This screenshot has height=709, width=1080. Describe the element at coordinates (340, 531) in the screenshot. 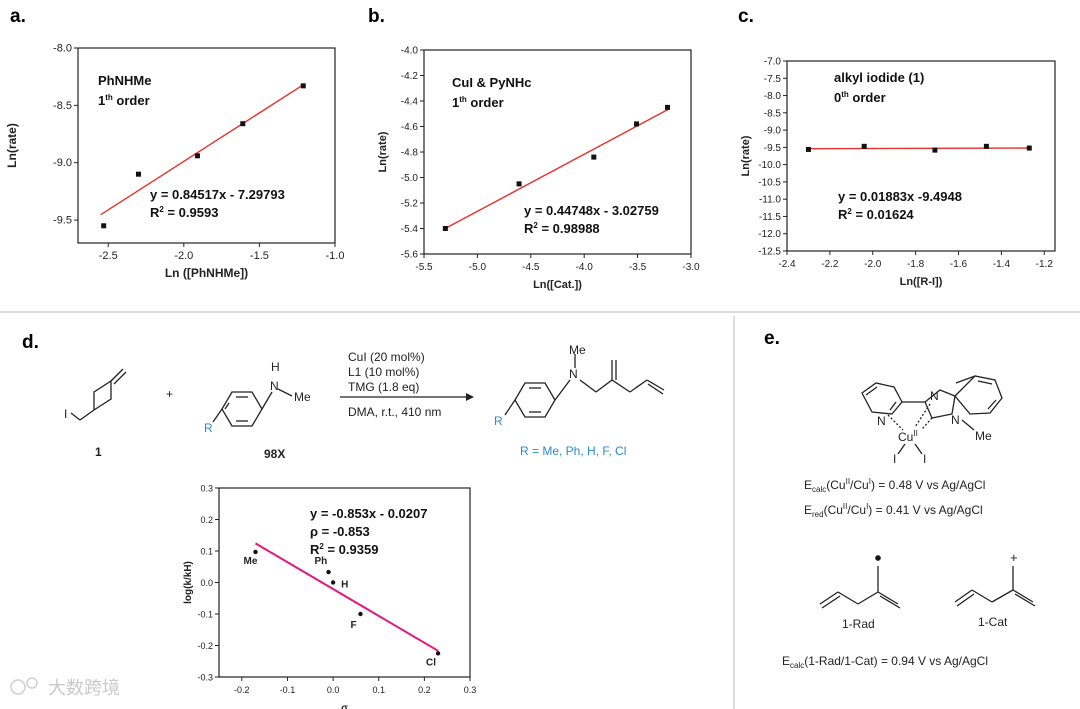

I see `rho-value: ρ = -0.853` at that location.